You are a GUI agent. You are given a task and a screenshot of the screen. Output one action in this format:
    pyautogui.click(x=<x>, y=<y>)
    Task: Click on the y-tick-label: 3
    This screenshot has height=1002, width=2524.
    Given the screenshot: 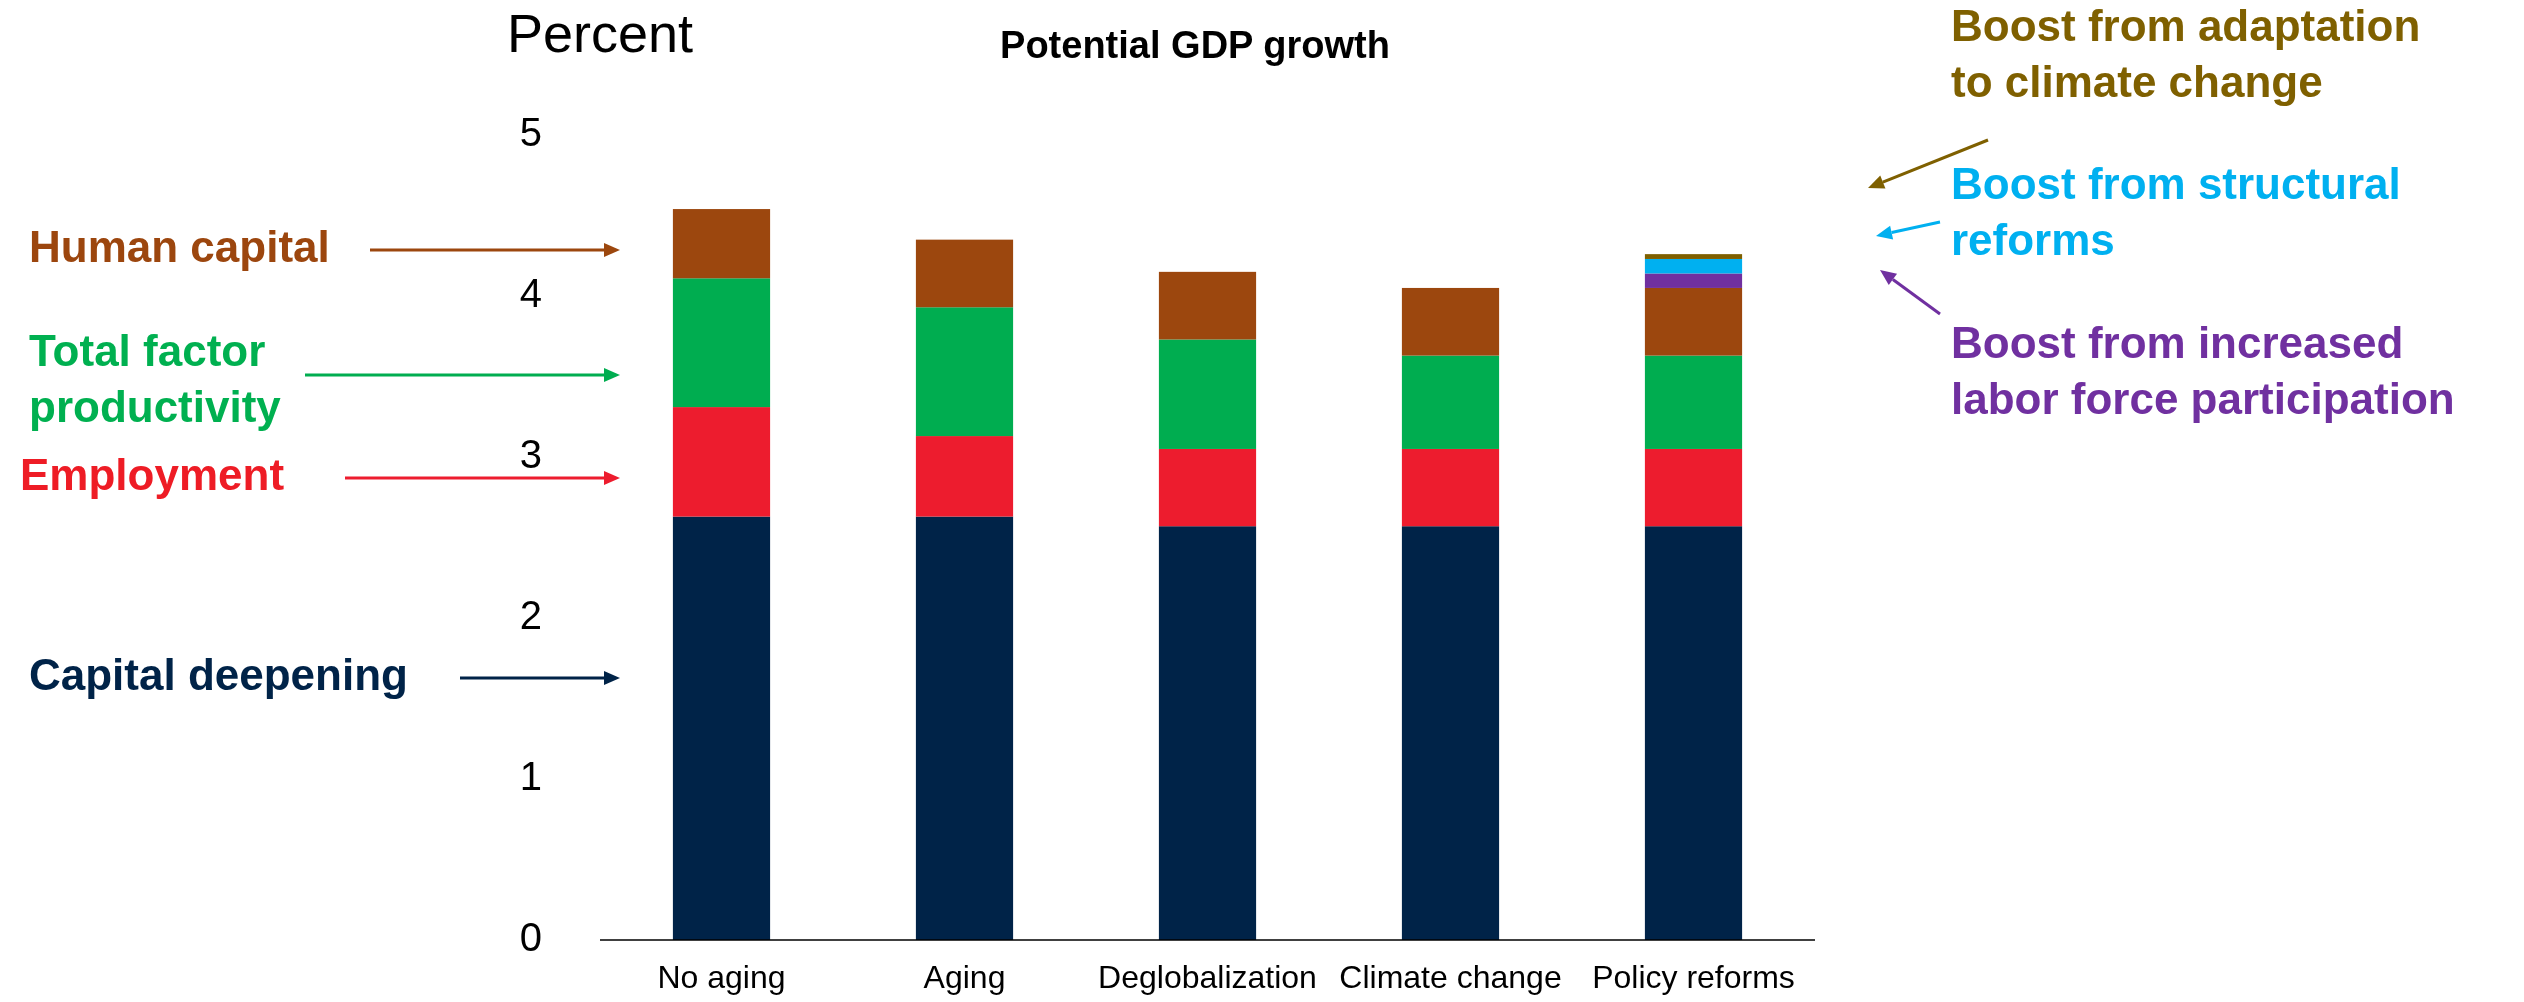 What is the action you would take?
    pyautogui.click(x=530, y=453)
    